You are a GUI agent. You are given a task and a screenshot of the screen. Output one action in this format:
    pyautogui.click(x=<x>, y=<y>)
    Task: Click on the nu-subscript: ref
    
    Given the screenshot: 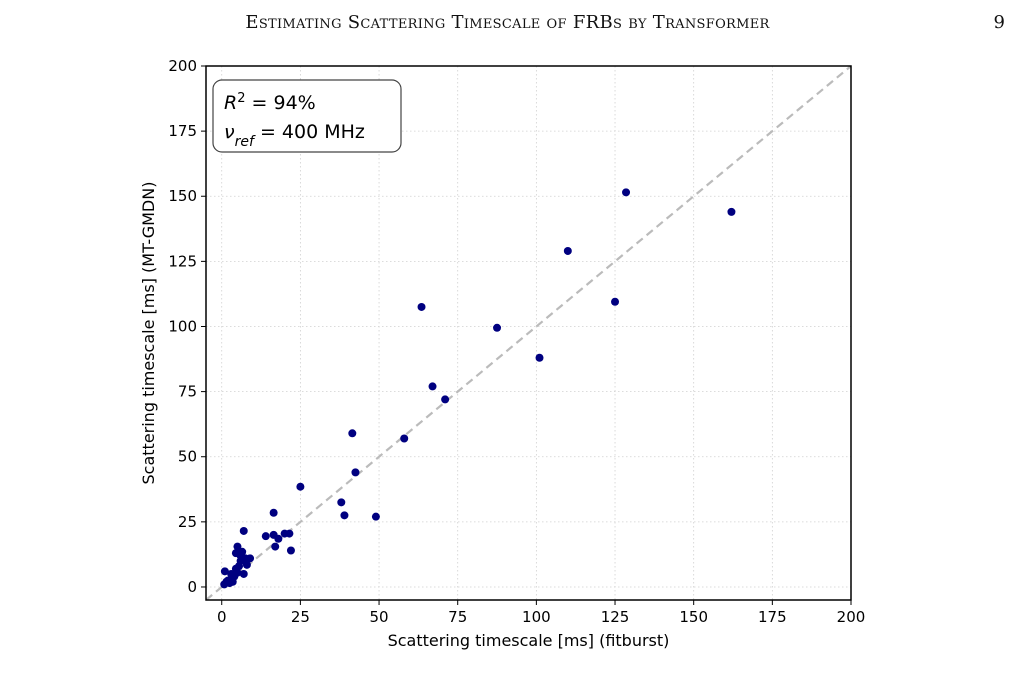 What is the action you would take?
    pyautogui.click(x=245, y=142)
    